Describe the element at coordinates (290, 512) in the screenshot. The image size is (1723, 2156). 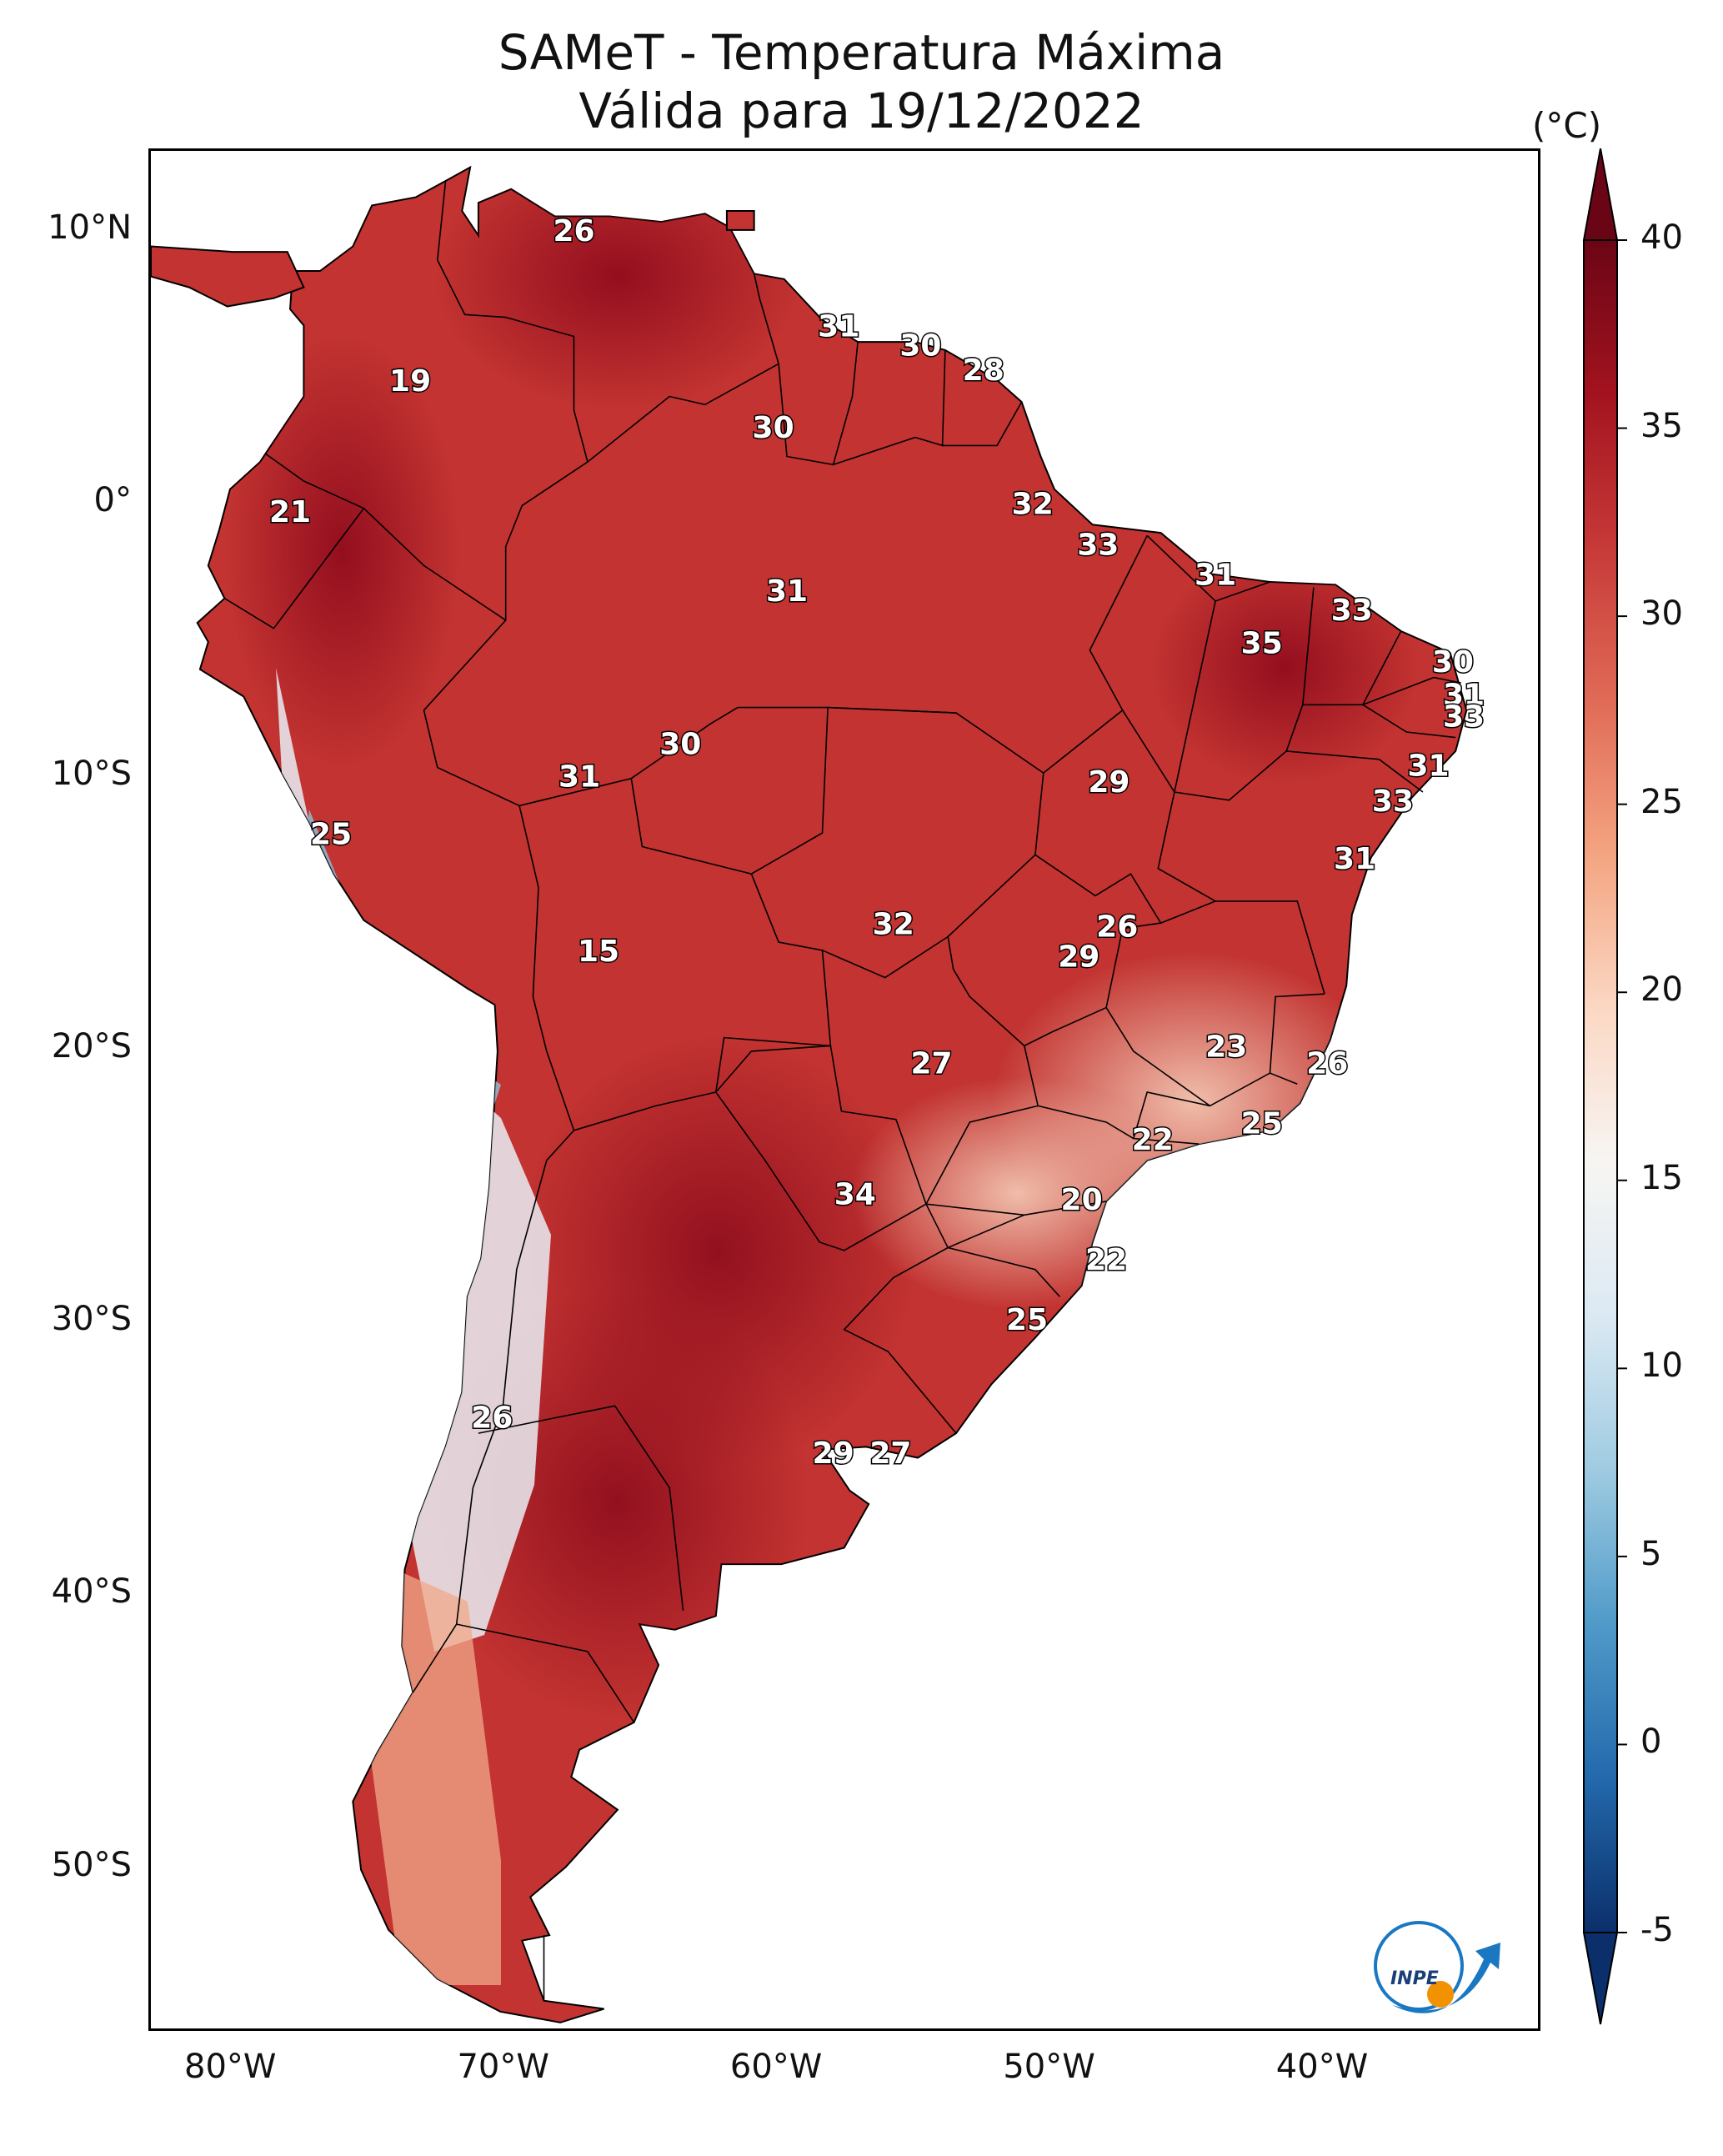
I see `temperature-label: 21` at that location.